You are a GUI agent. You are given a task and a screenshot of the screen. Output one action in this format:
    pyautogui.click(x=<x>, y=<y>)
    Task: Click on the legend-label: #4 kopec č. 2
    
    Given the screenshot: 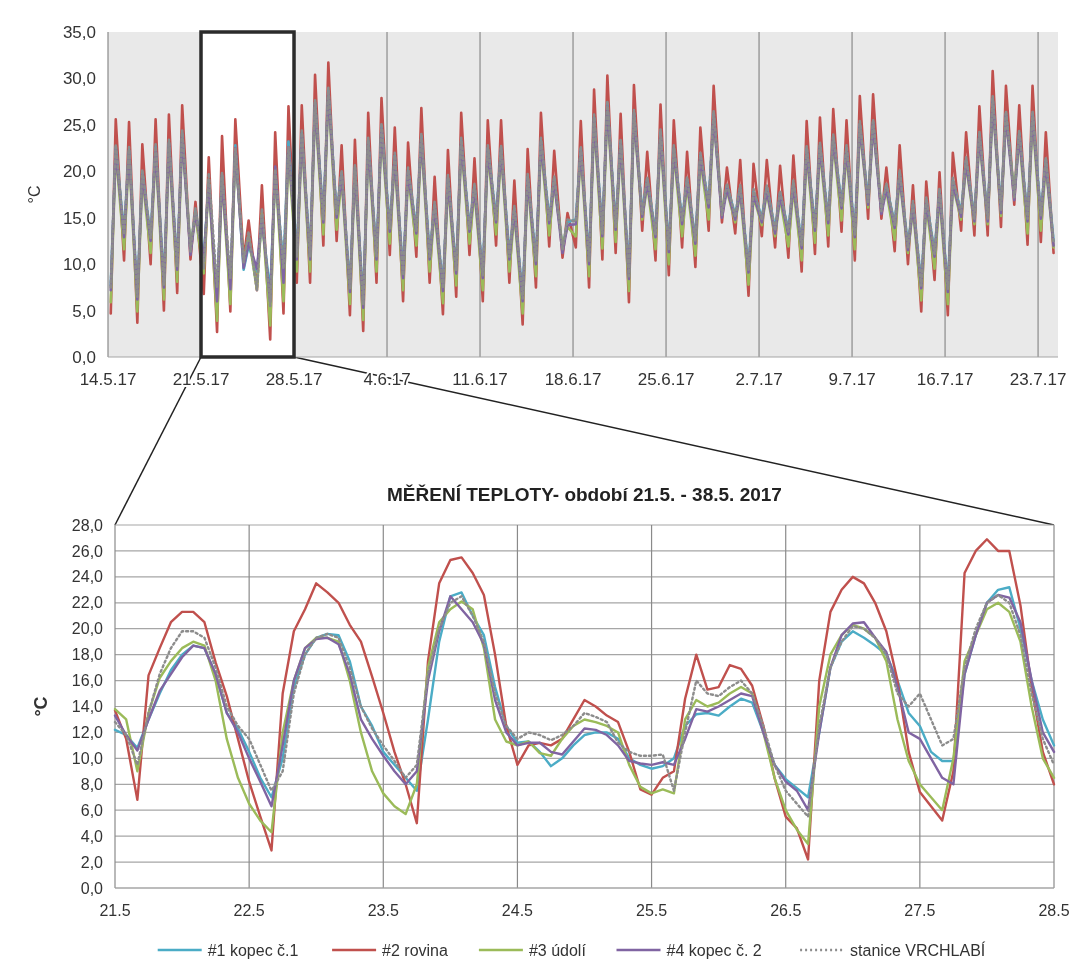 What is the action you would take?
    pyautogui.click(x=714, y=950)
    